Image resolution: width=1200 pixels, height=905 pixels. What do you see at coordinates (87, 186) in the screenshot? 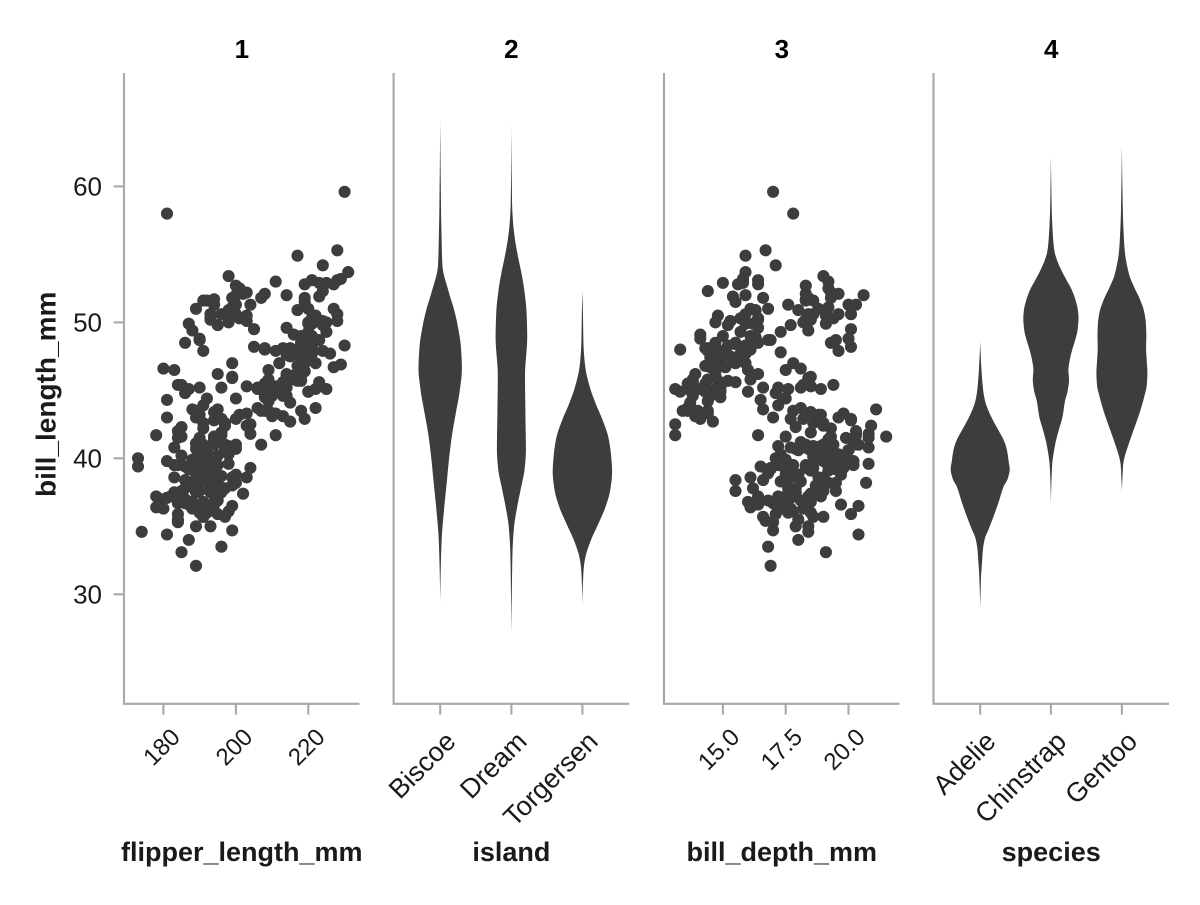
I see `svg-text: 60` at bounding box center [87, 186].